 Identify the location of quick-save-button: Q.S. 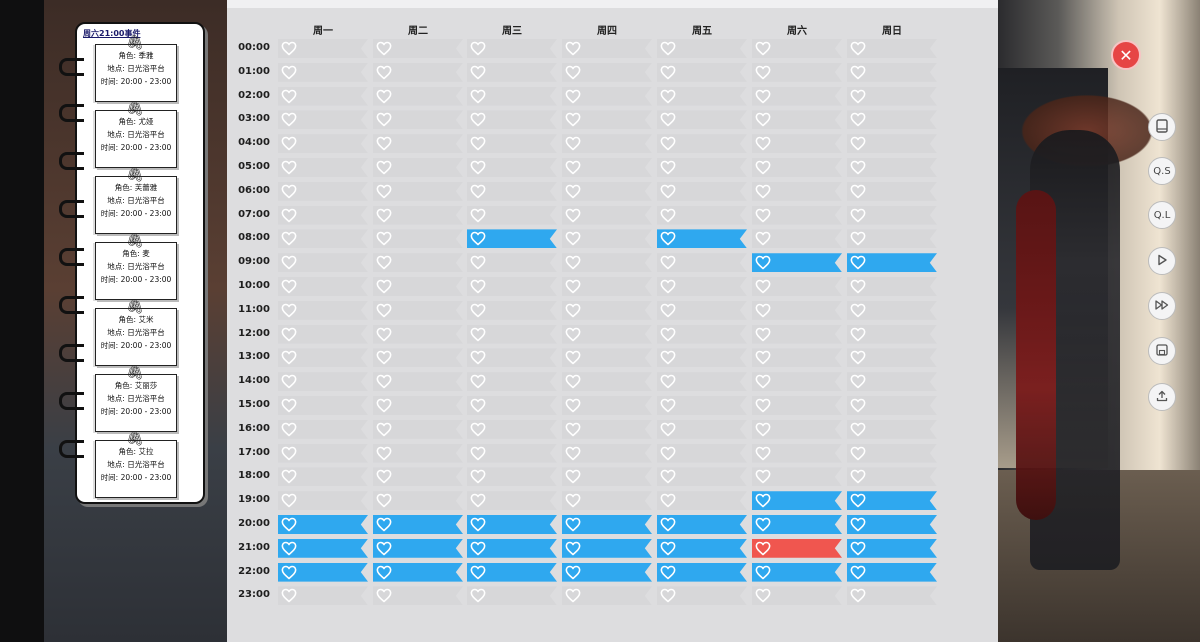
(1162, 171).